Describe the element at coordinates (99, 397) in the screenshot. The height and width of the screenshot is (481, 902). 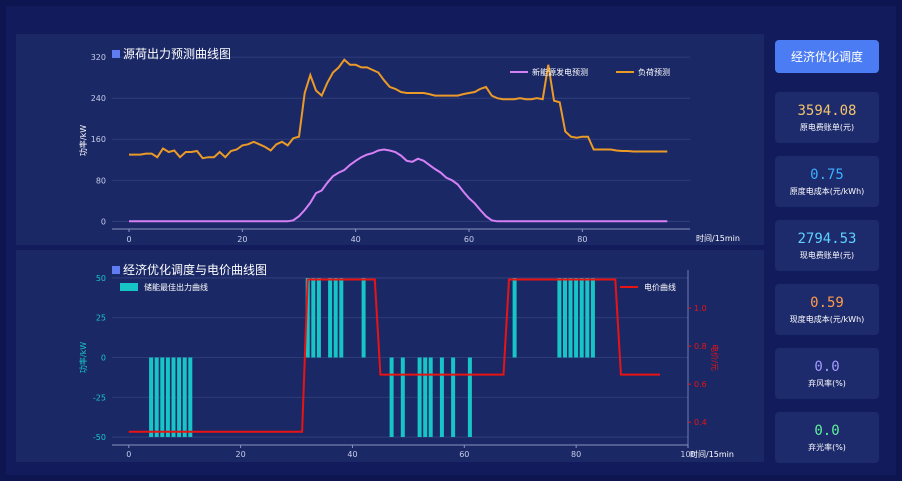
I see `y-tick-label: -25` at that location.